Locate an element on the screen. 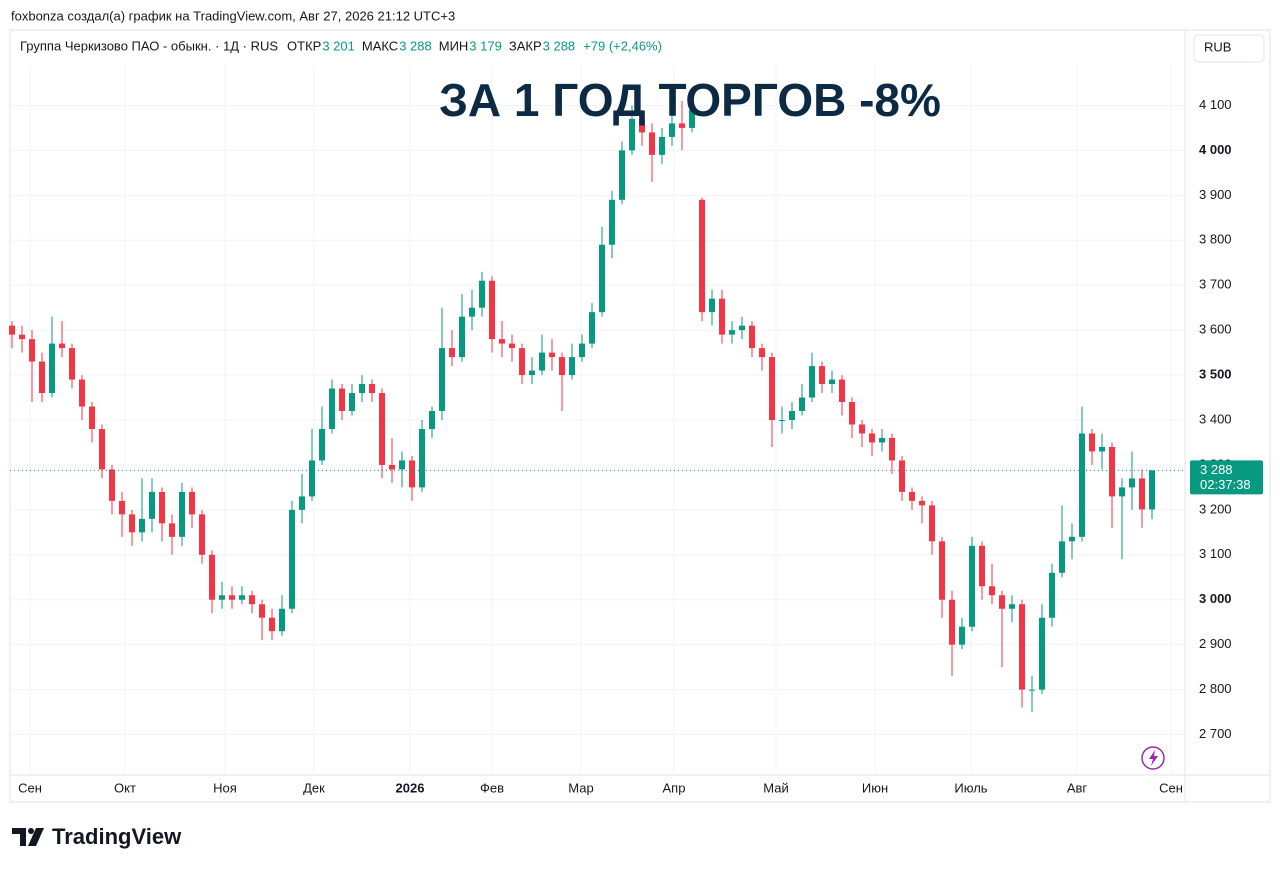  header-high: 3 288 is located at coordinates (415, 45).